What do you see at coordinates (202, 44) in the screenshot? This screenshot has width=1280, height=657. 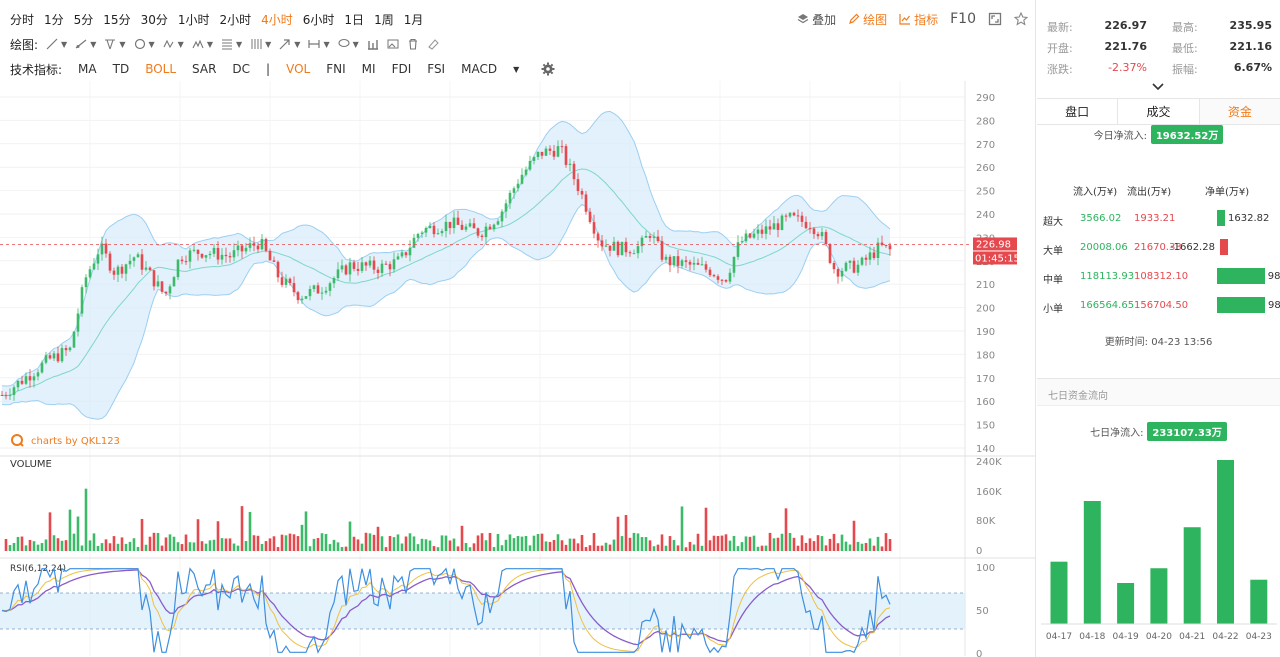 I see `pattern-tool: ▼` at bounding box center [202, 44].